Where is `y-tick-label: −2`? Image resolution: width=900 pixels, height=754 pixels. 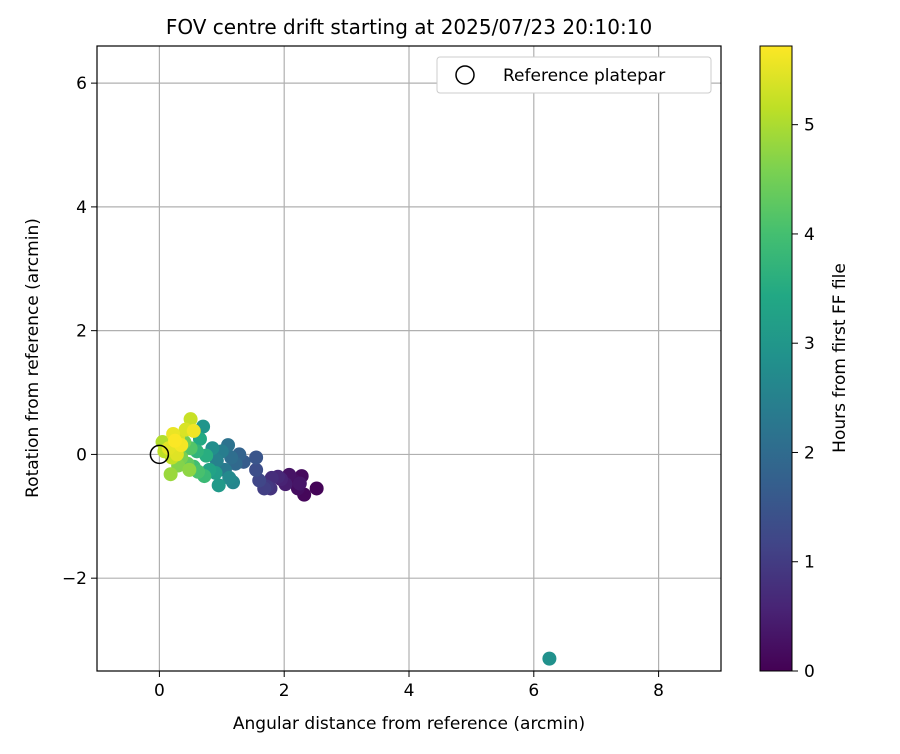
y-tick-label: −2 is located at coordinates (74, 579).